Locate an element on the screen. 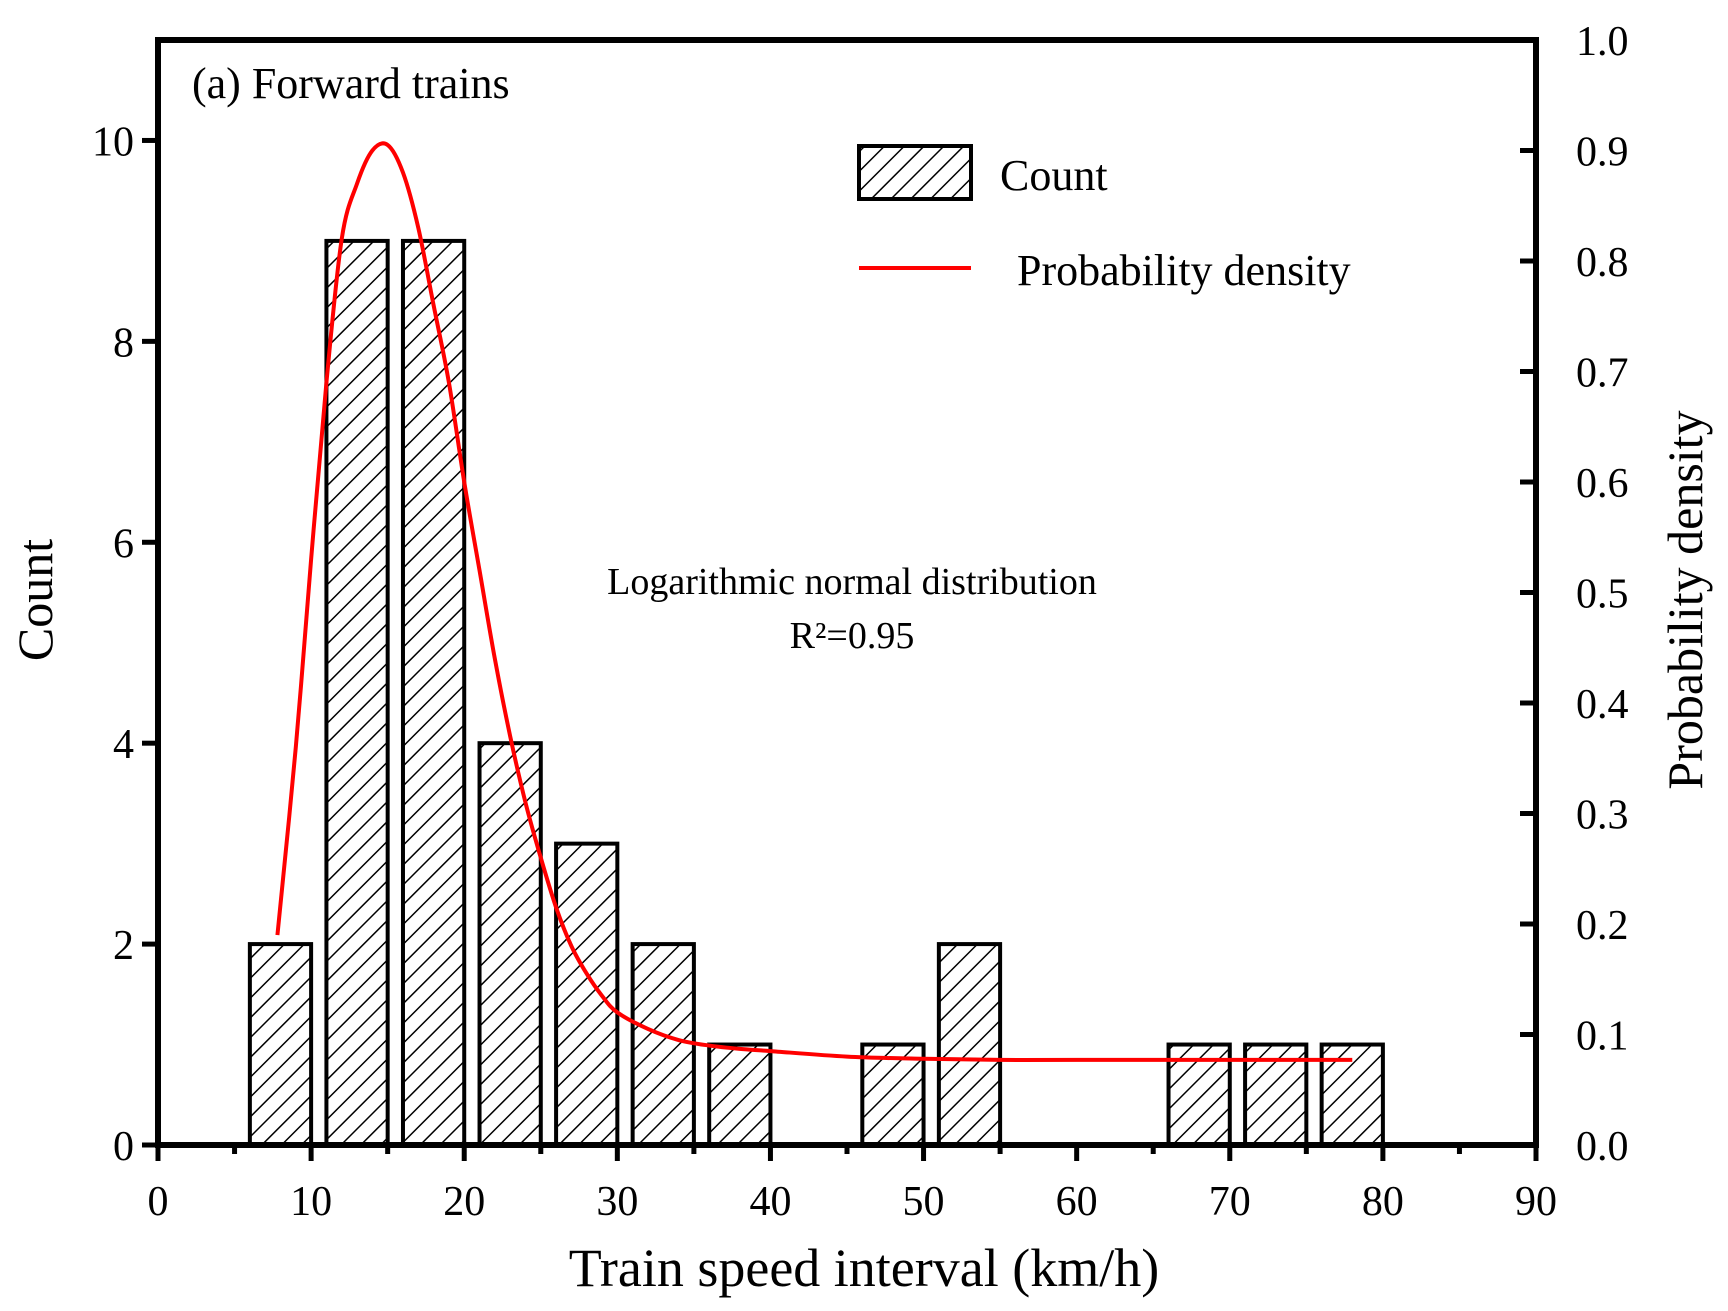 This screenshot has width=1728, height=1311. y2-tick-label: 1.0 is located at coordinates (1602, 42).